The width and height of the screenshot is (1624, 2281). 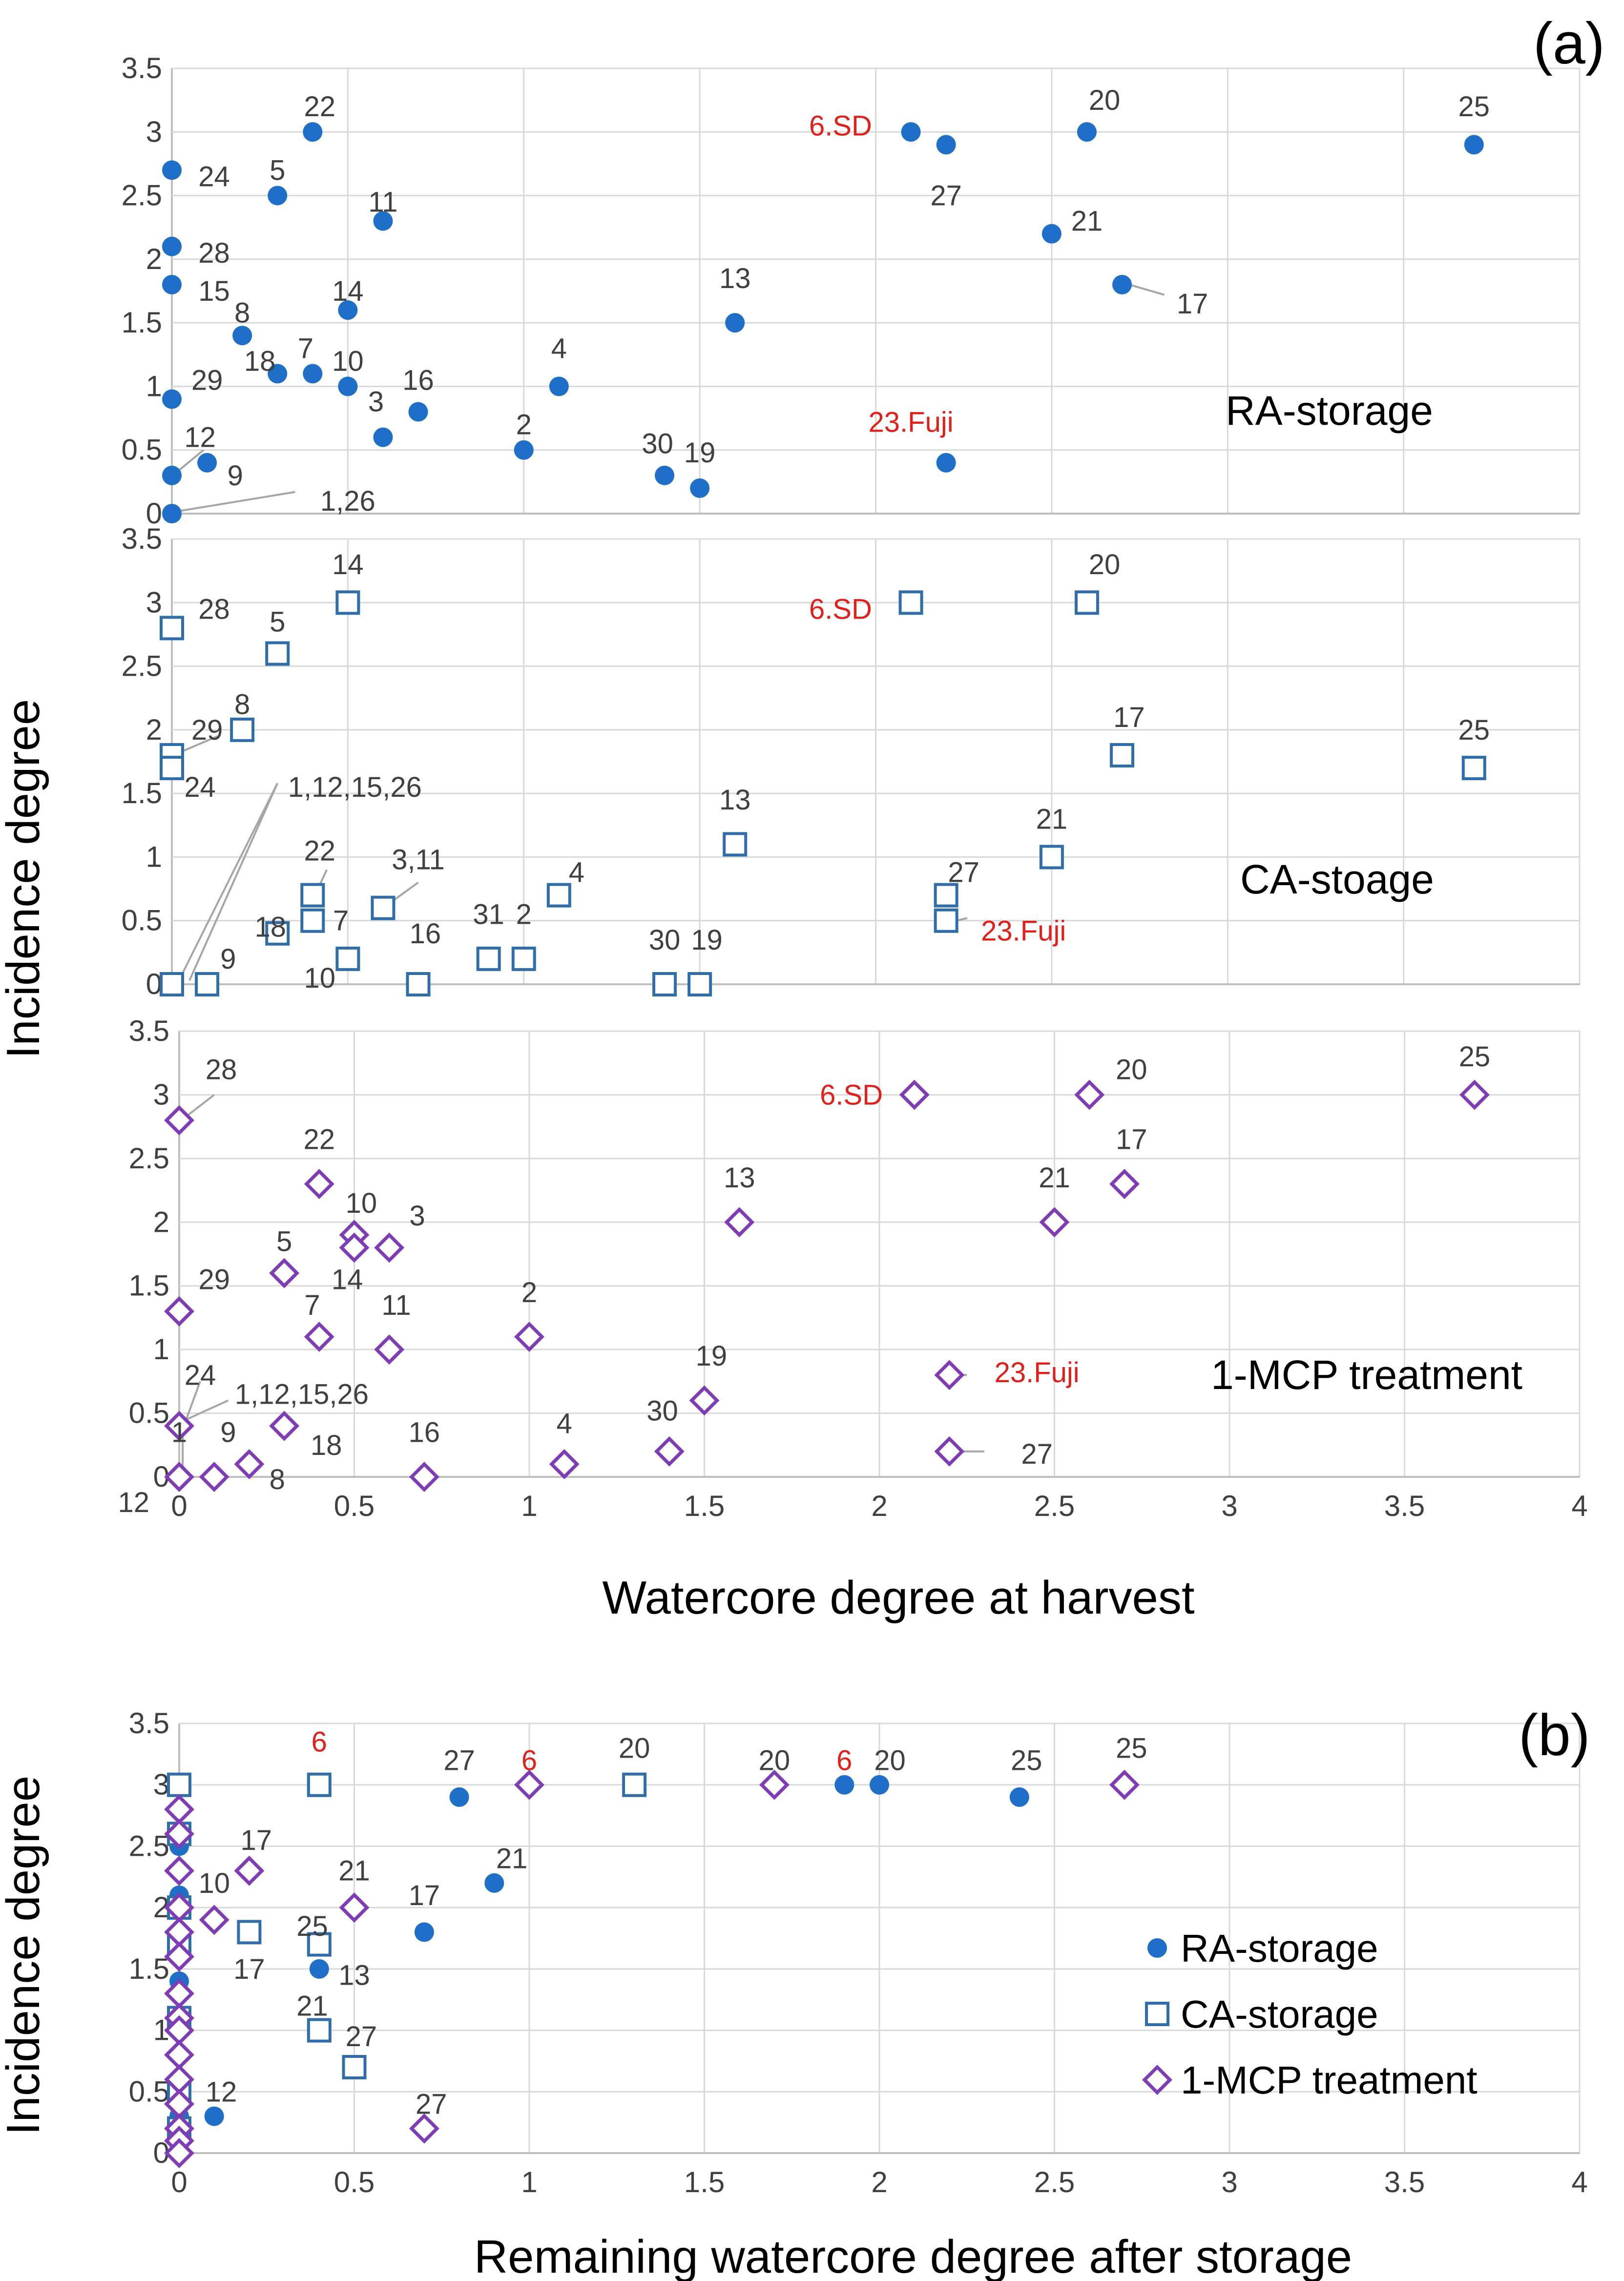 I want to click on y-tick-label: 0.5, so click(x=149, y=2092).